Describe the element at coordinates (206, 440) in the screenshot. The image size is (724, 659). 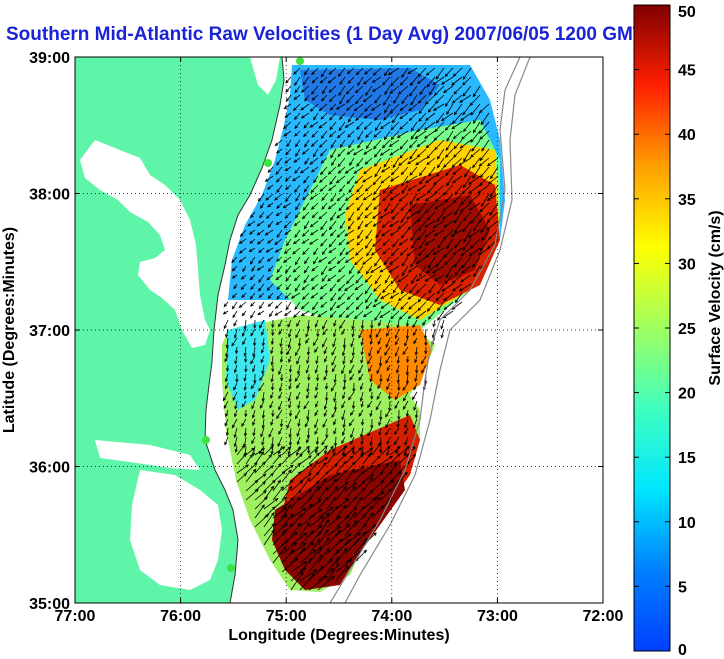
I see `station-marker` at that location.